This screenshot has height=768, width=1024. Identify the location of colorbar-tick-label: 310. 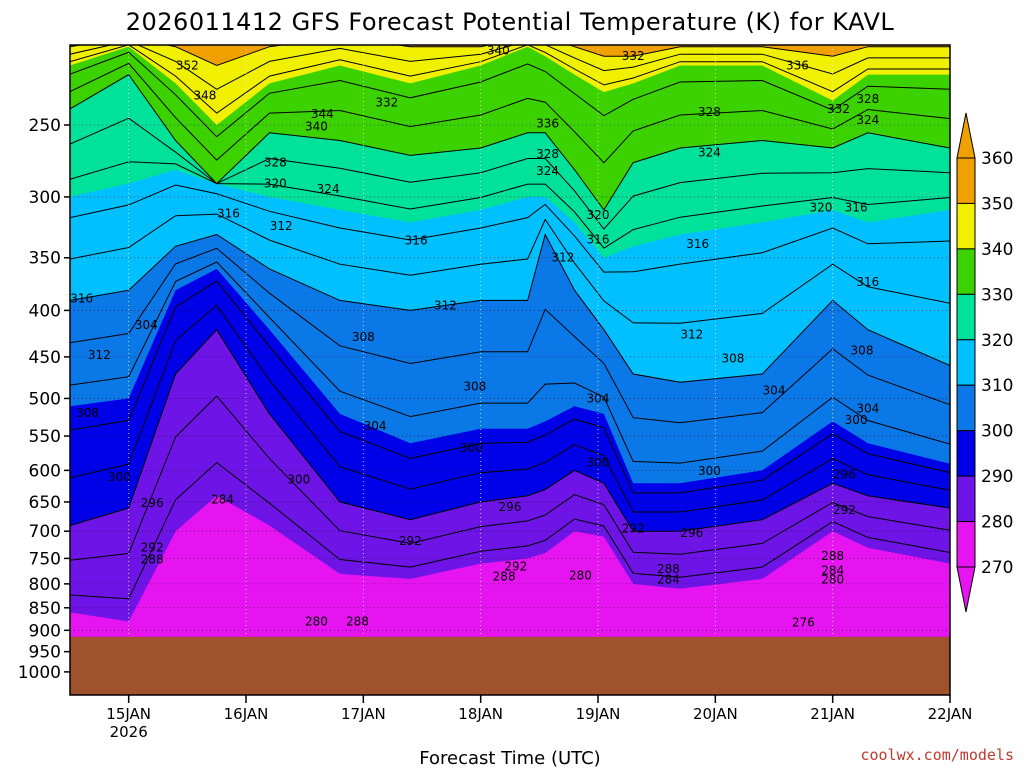
(997, 386).